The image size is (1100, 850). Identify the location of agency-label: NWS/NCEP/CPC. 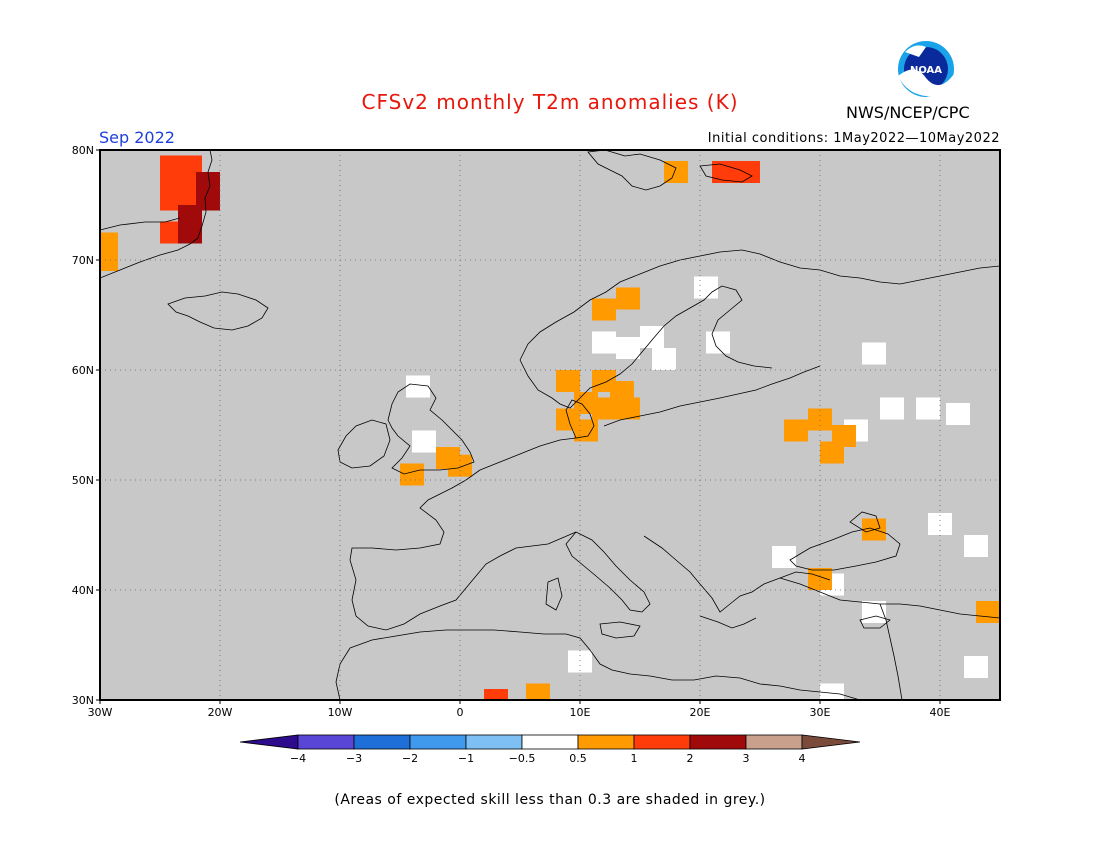
(908, 112).